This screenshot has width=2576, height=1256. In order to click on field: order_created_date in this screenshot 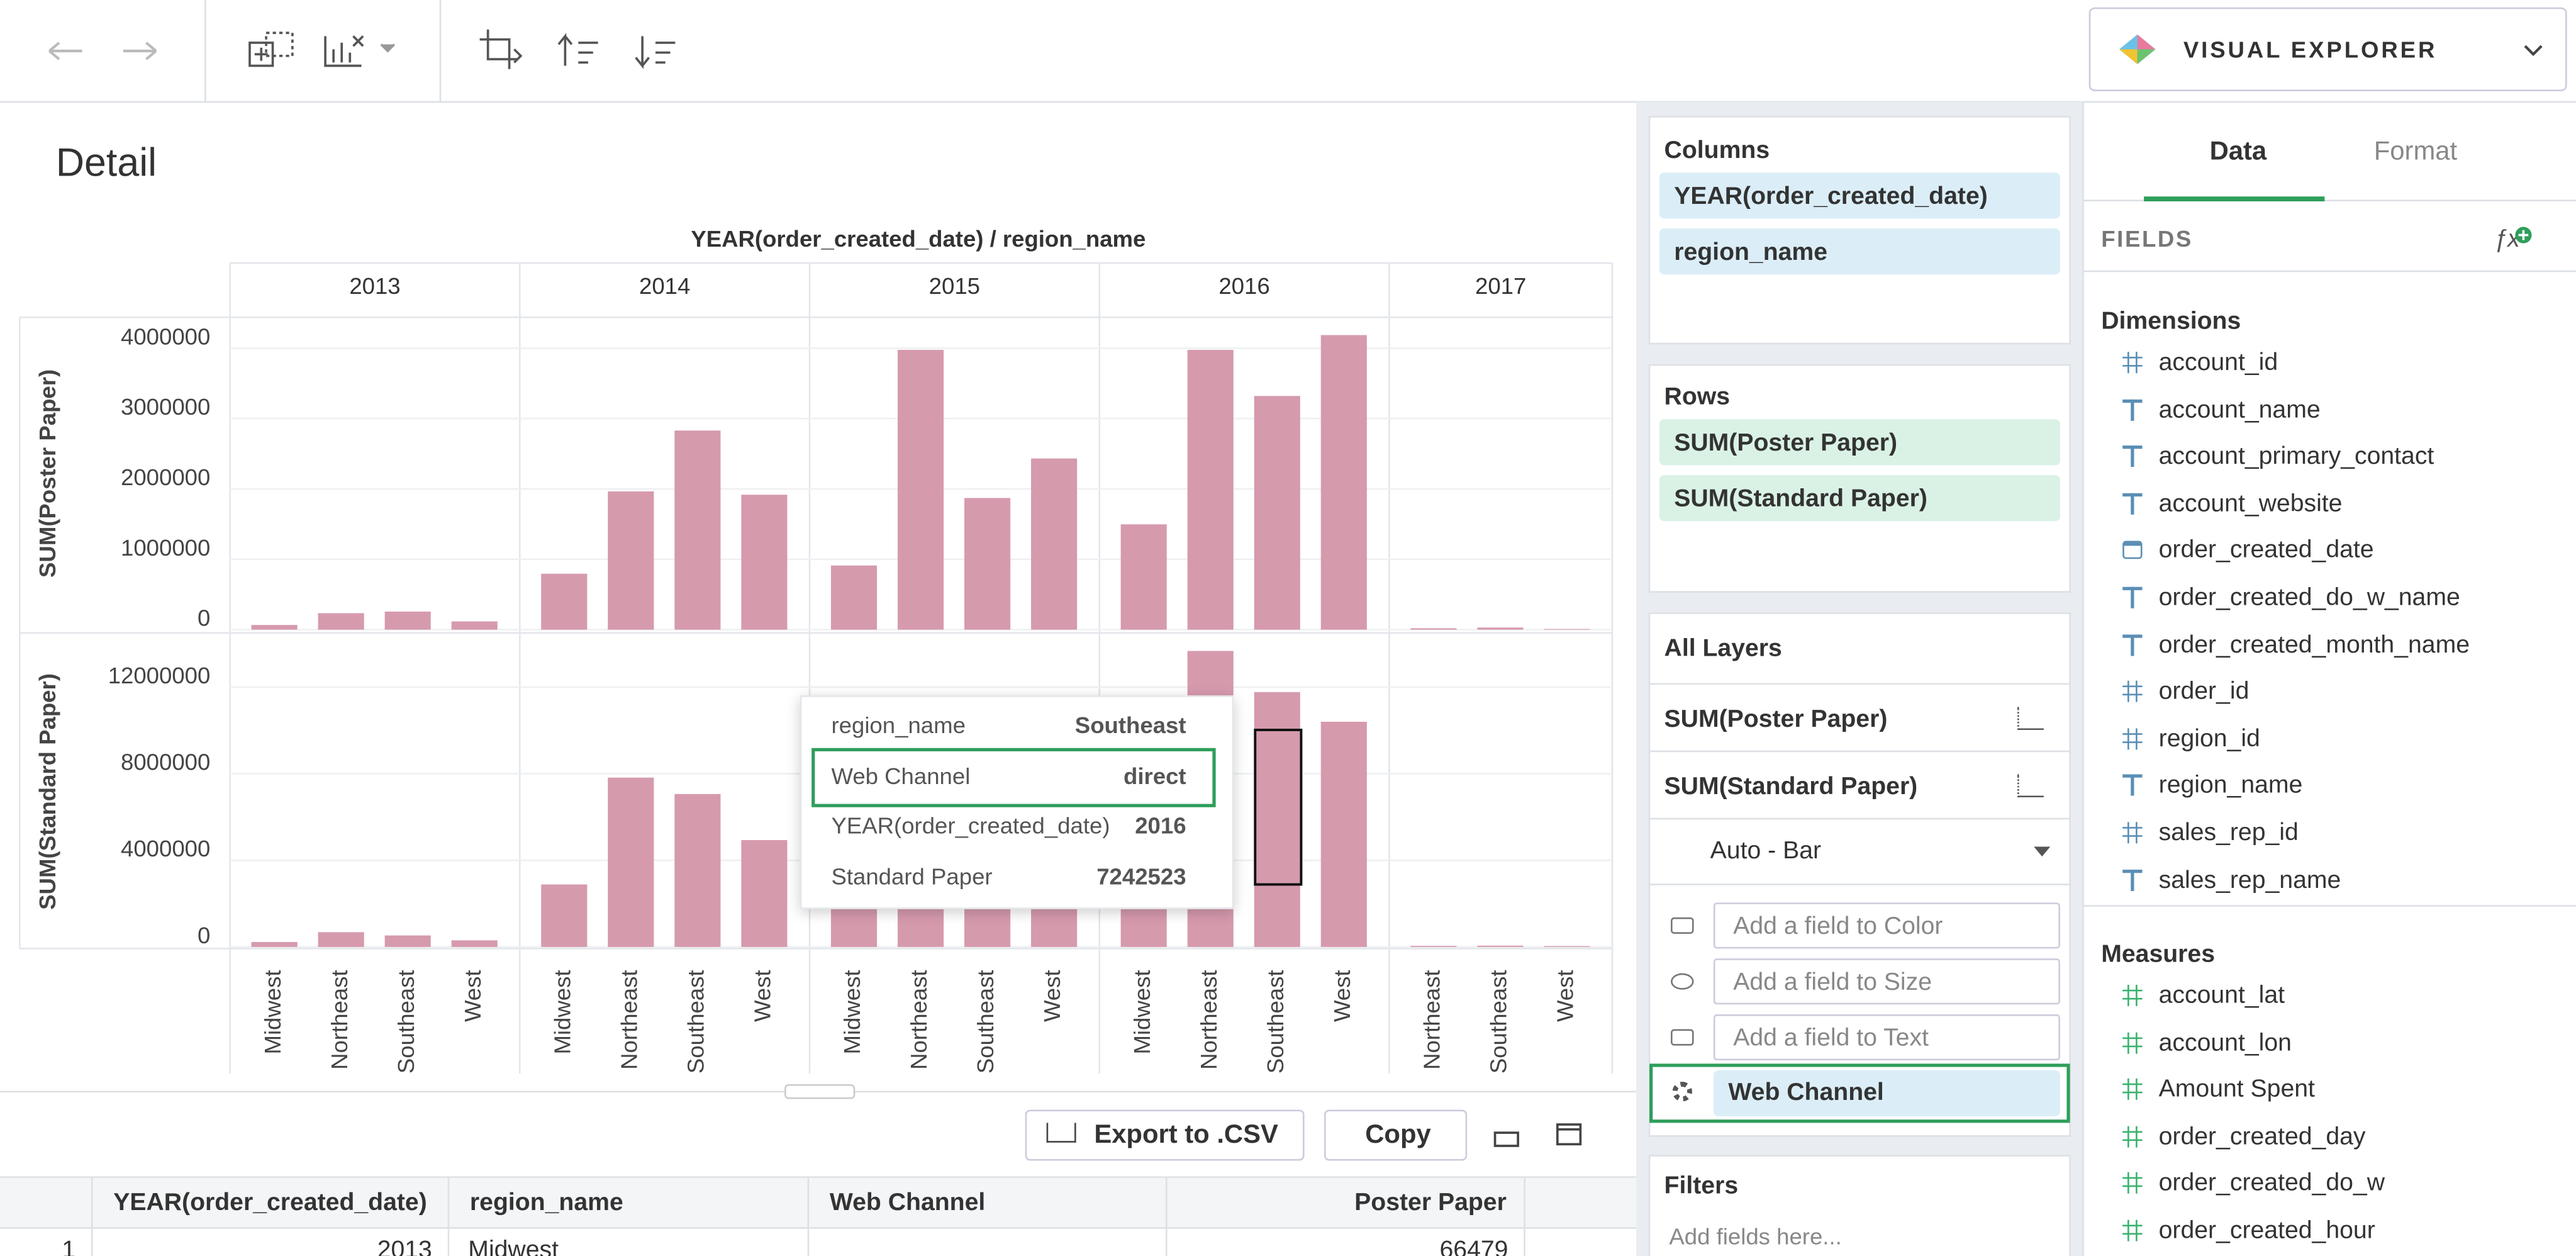, I will do `click(2266, 550)`.